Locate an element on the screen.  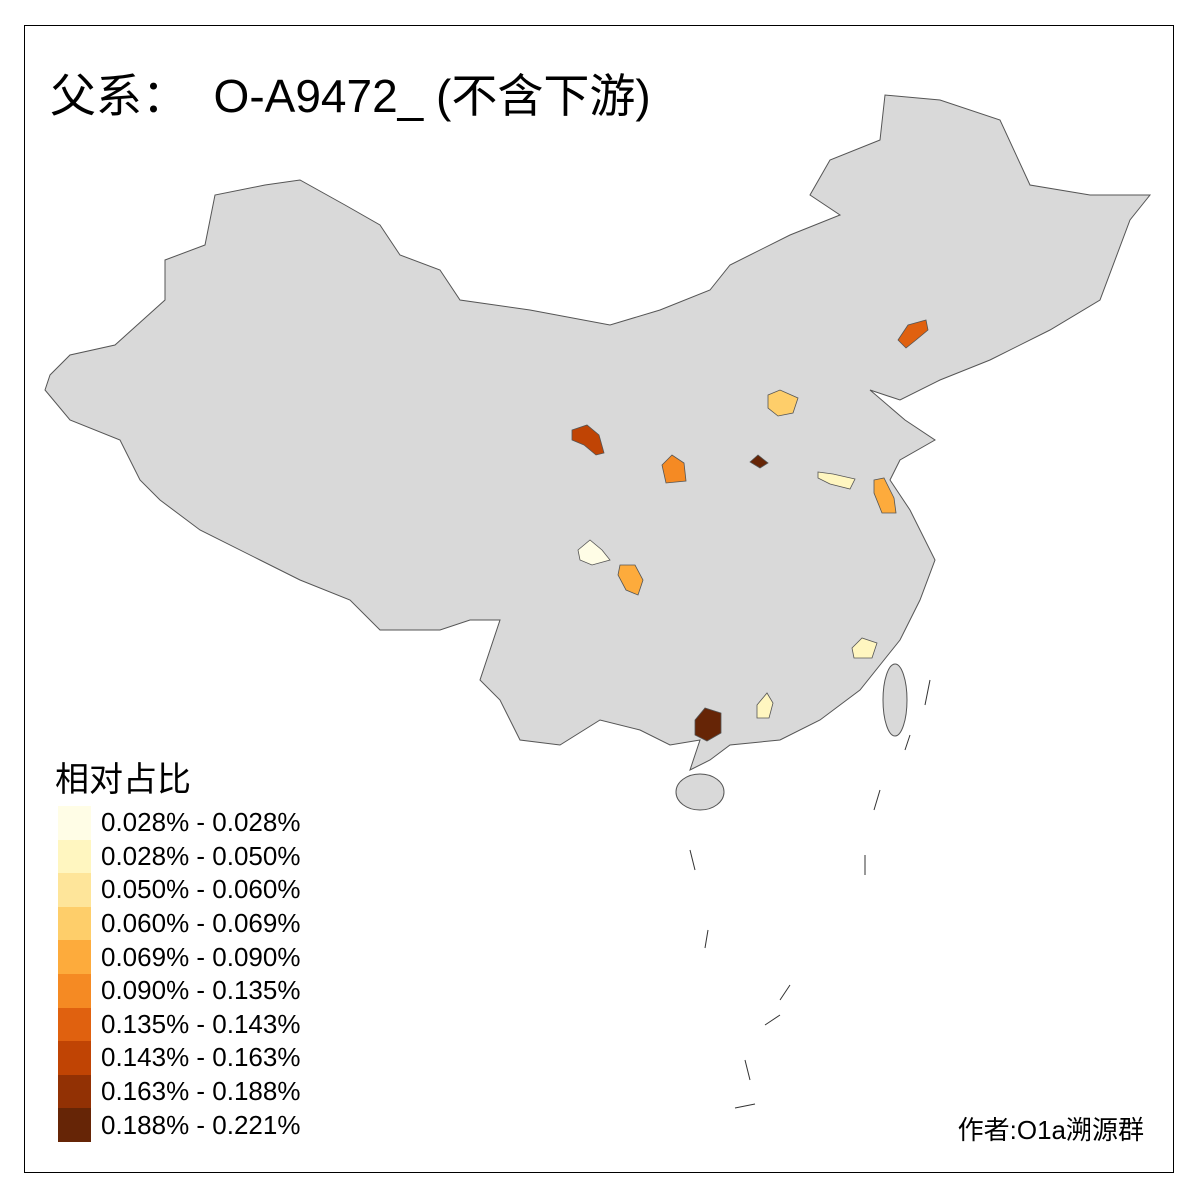
legend-label: 0.028% - 0.028% is located at coordinates (201, 822).